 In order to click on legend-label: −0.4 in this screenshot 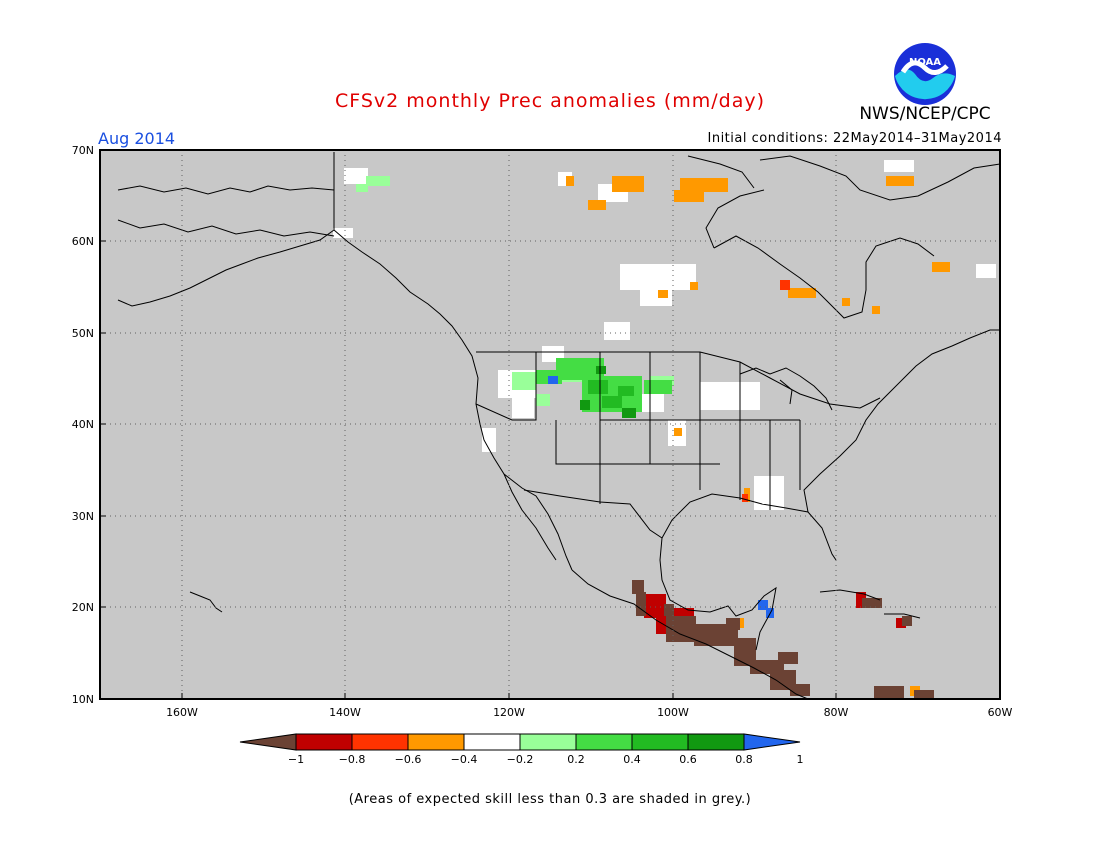, I will do `click(464, 759)`.